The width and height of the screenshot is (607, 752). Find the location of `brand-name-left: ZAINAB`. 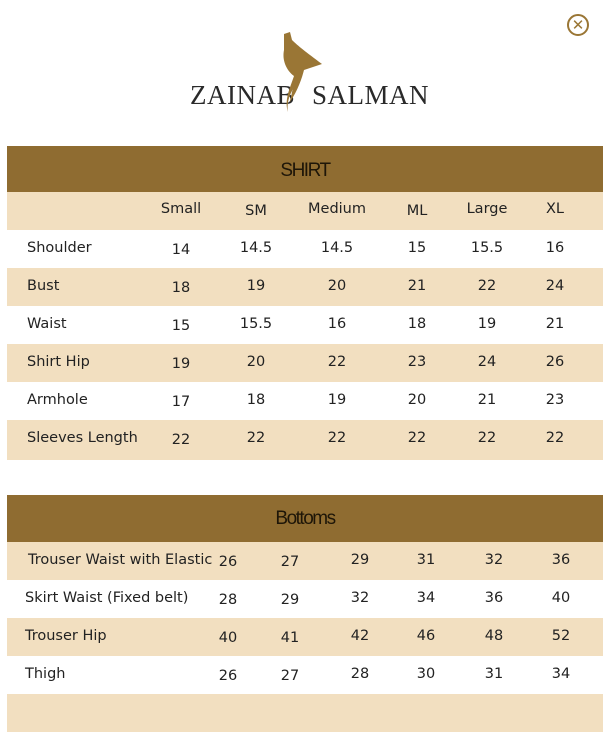

brand-name-left: ZAINAB is located at coordinates (242, 95).